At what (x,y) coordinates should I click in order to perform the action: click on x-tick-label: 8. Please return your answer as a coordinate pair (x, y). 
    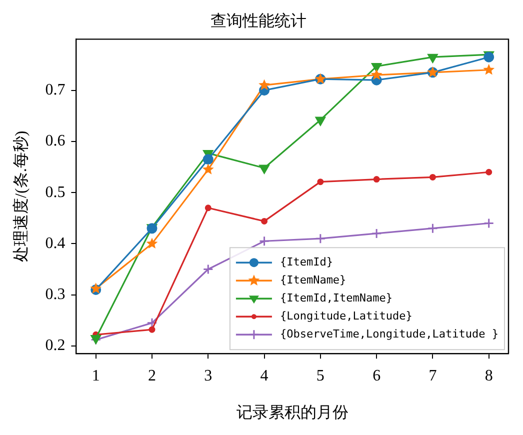
    Looking at the image, I should click on (488, 375).